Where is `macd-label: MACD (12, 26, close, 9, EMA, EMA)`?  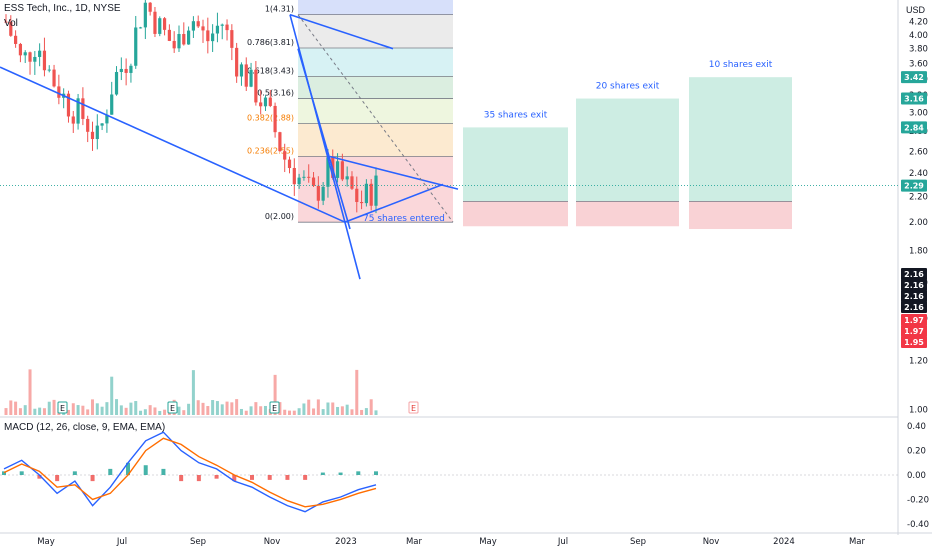 macd-label: MACD (12, 26, close, 9, EMA, EMA) is located at coordinates (85, 427).